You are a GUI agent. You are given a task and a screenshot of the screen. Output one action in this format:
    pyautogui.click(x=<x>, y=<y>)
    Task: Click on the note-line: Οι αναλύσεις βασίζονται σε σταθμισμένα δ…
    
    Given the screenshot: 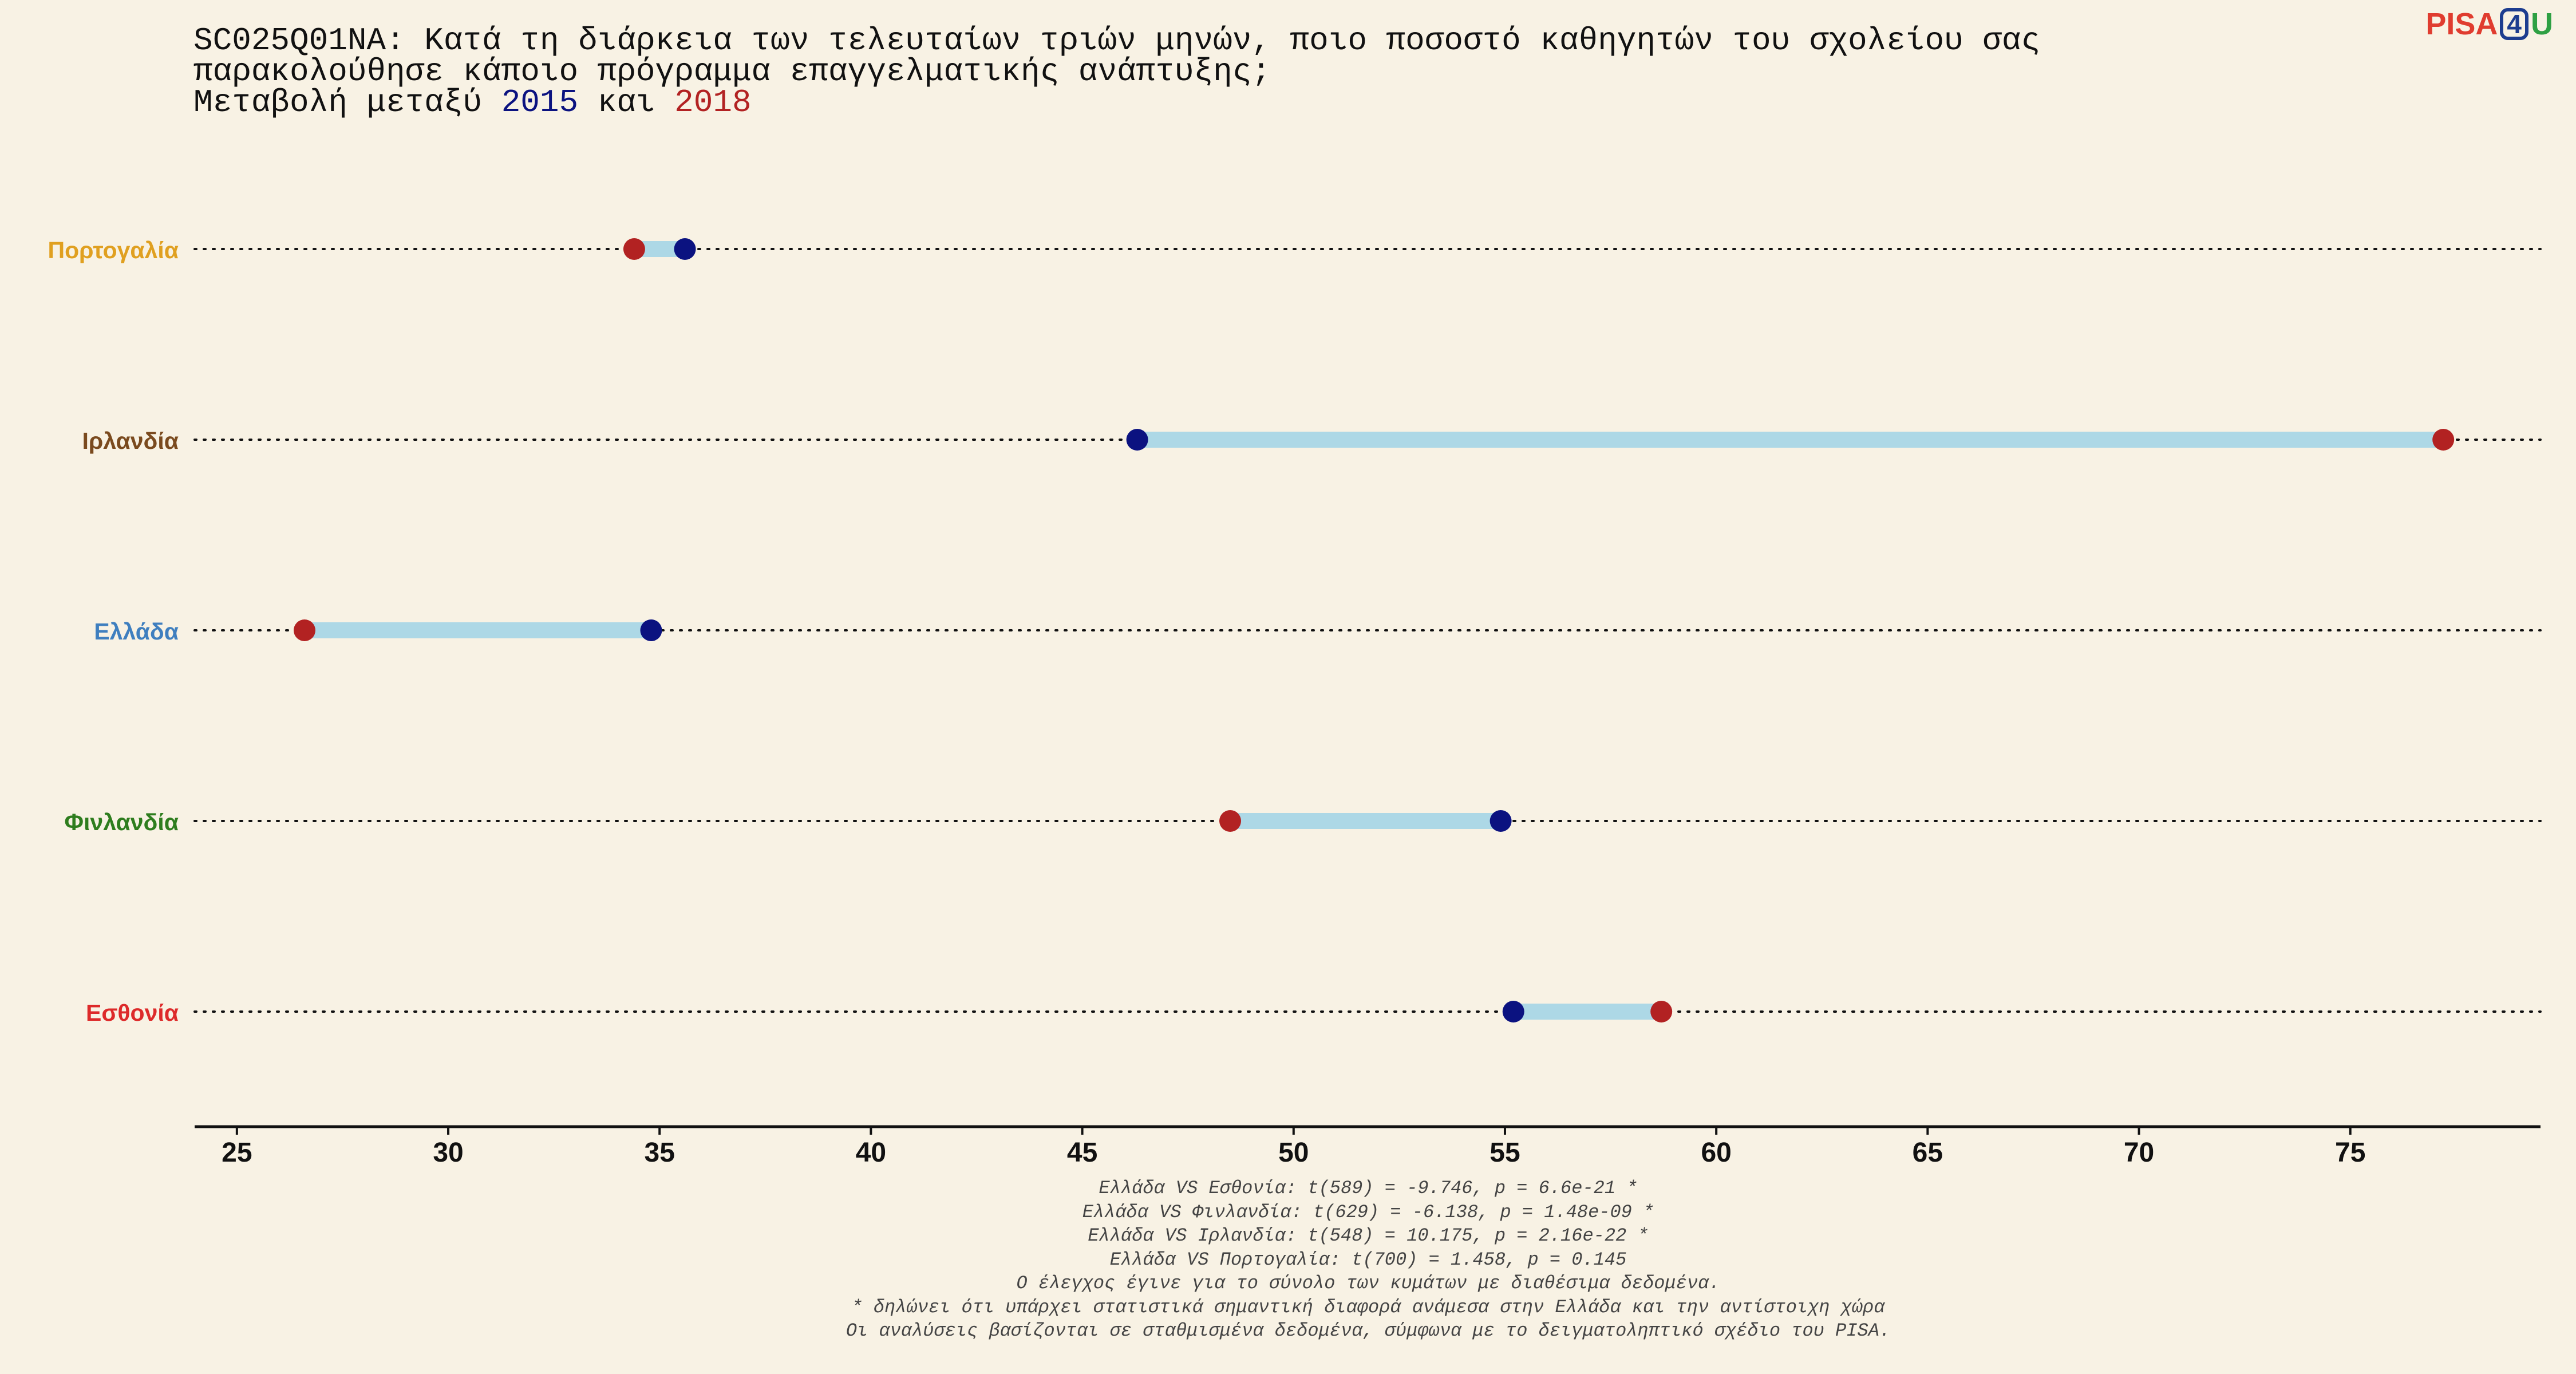 What is the action you would take?
    pyautogui.click(x=1368, y=1330)
    